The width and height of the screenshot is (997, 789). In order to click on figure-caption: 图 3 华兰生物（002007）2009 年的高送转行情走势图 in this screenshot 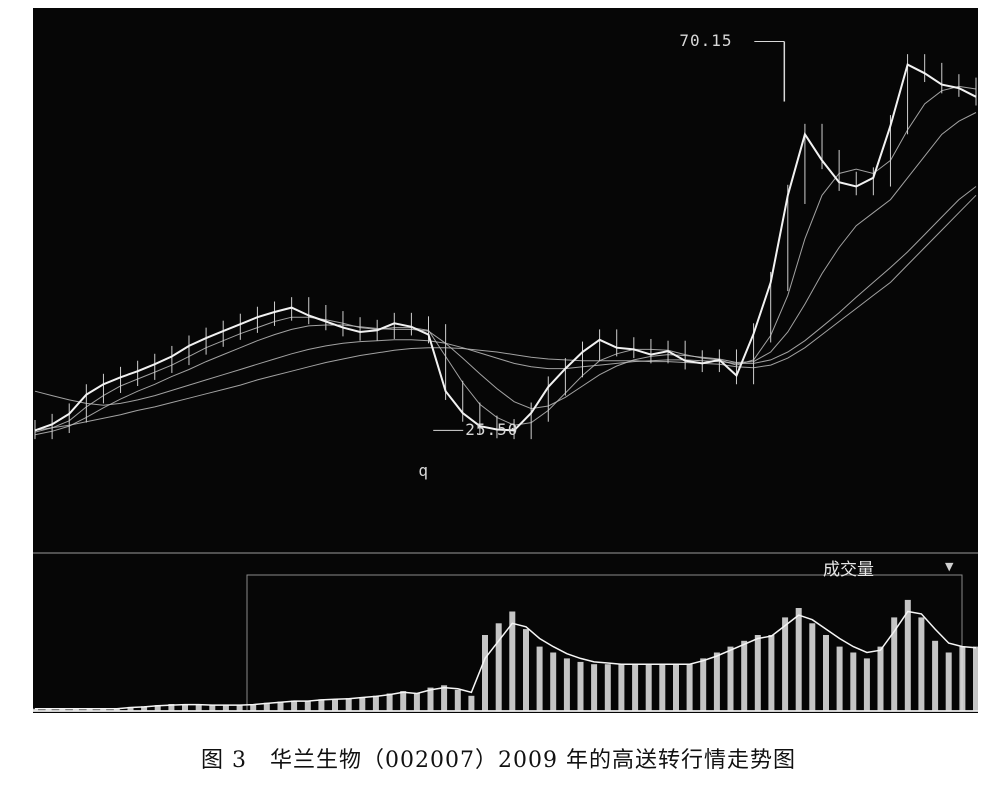, I will do `click(498, 760)`.